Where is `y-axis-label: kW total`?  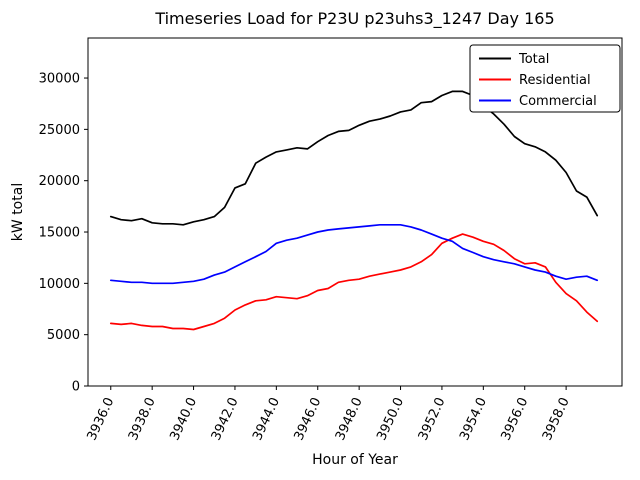
y-axis-label: kW total is located at coordinates (18, 212).